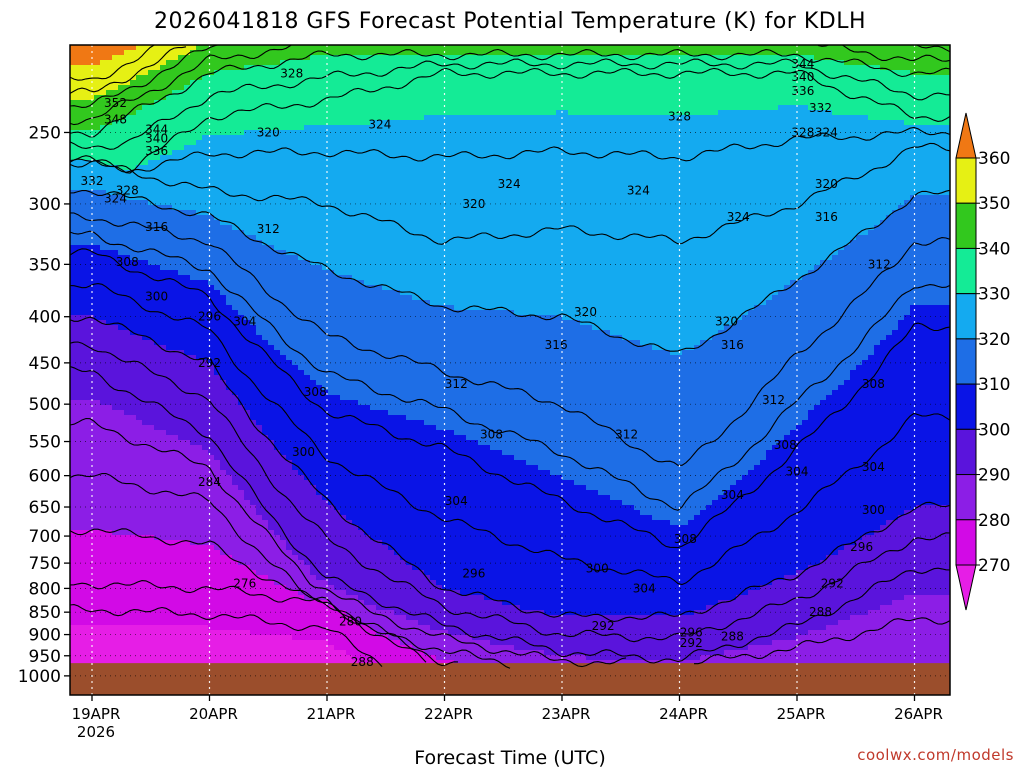 The width and height of the screenshot is (1024, 768). I want to click on colorbar-label: 310, so click(994, 385).